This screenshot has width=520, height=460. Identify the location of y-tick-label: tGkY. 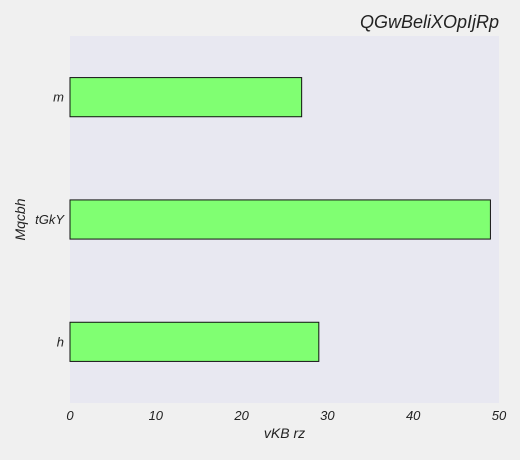
(50, 219).